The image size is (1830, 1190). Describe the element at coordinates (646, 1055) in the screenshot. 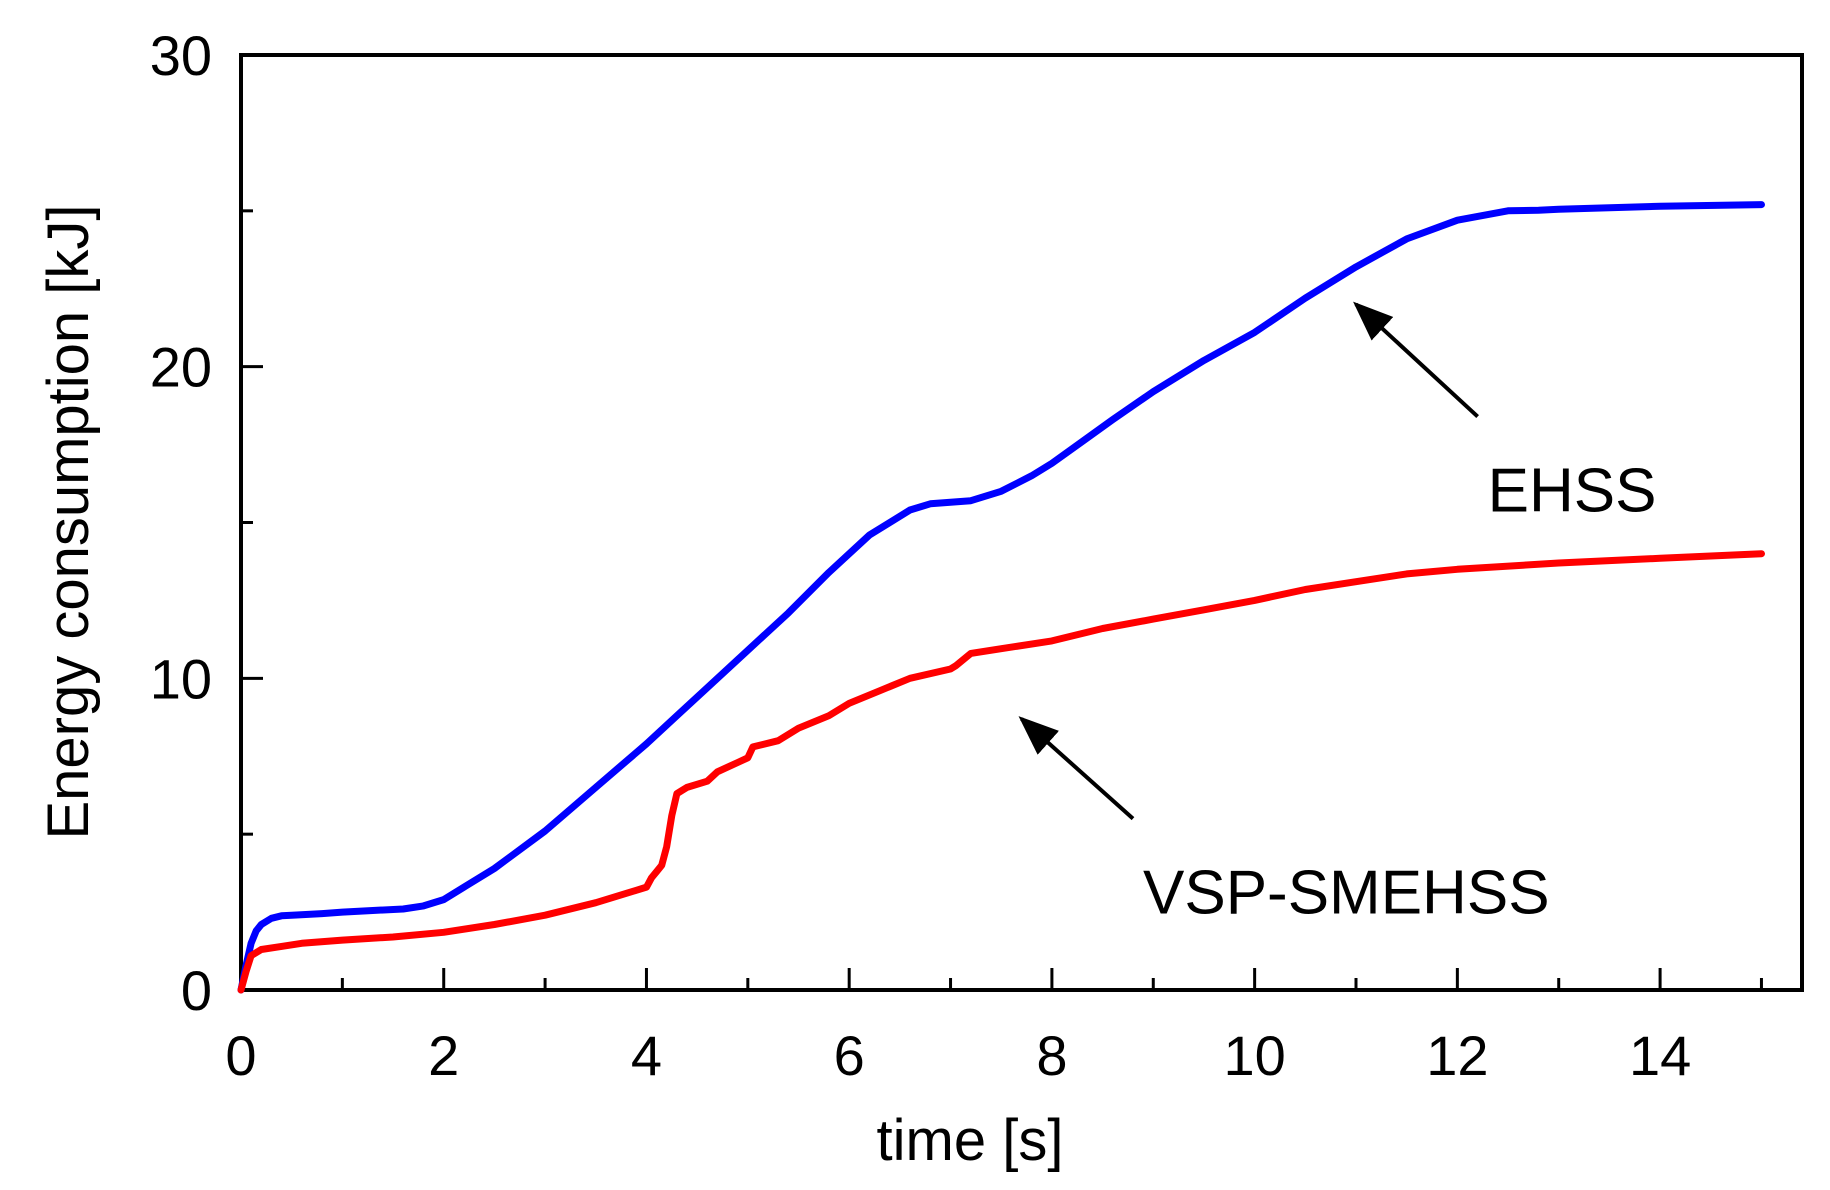

I see `x-tick-label: 4` at that location.